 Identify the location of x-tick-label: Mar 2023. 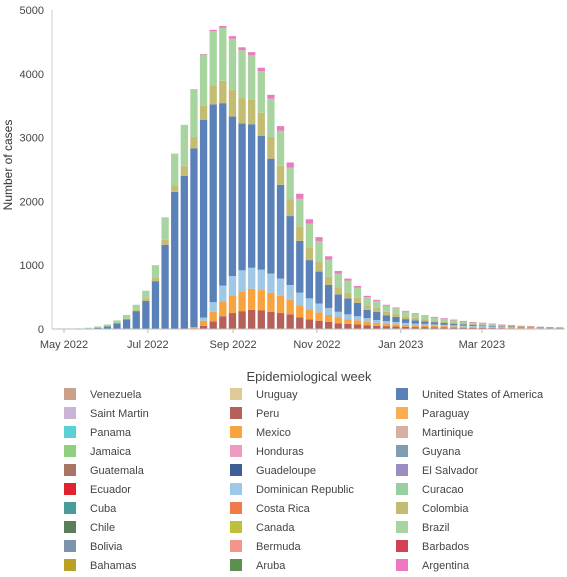
(482, 345).